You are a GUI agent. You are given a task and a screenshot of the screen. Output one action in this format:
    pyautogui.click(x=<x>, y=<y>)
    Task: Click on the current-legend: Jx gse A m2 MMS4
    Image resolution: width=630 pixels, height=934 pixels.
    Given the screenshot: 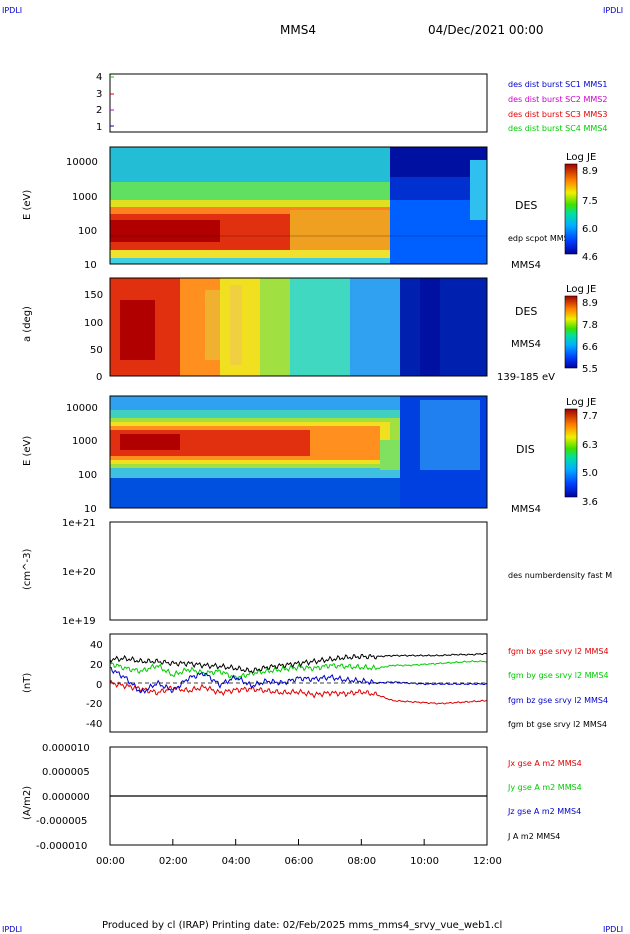 What is the action you would take?
    pyautogui.click(x=544, y=763)
    